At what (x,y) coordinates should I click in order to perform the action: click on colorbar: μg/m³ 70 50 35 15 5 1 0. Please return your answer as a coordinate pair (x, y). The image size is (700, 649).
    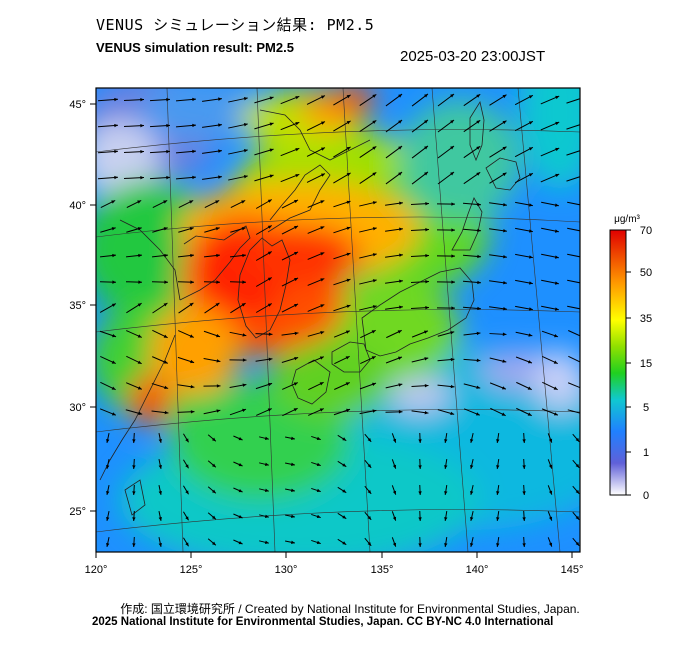
    Looking at the image, I should click on (630, 358).